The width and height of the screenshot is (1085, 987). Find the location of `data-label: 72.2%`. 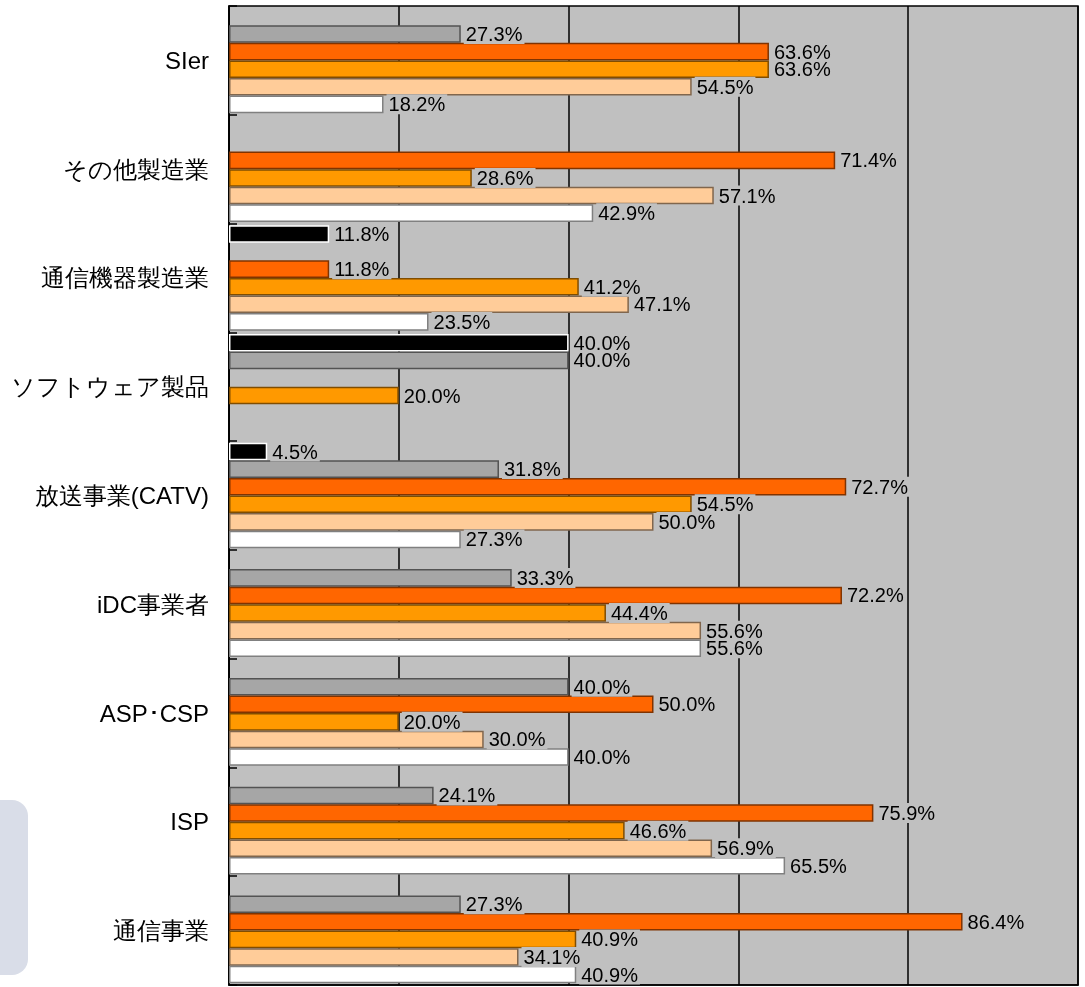

data-label: 72.2% is located at coordinates (875, 595).